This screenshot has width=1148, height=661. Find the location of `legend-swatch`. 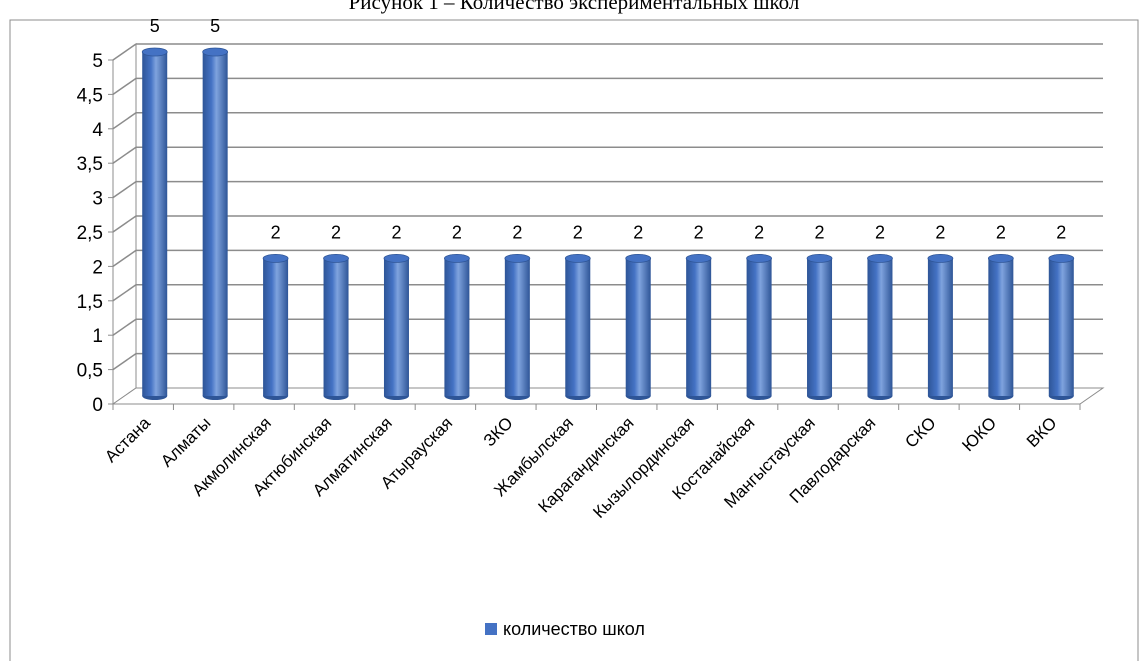

legend-swatch is located at coordinates (491, 629).